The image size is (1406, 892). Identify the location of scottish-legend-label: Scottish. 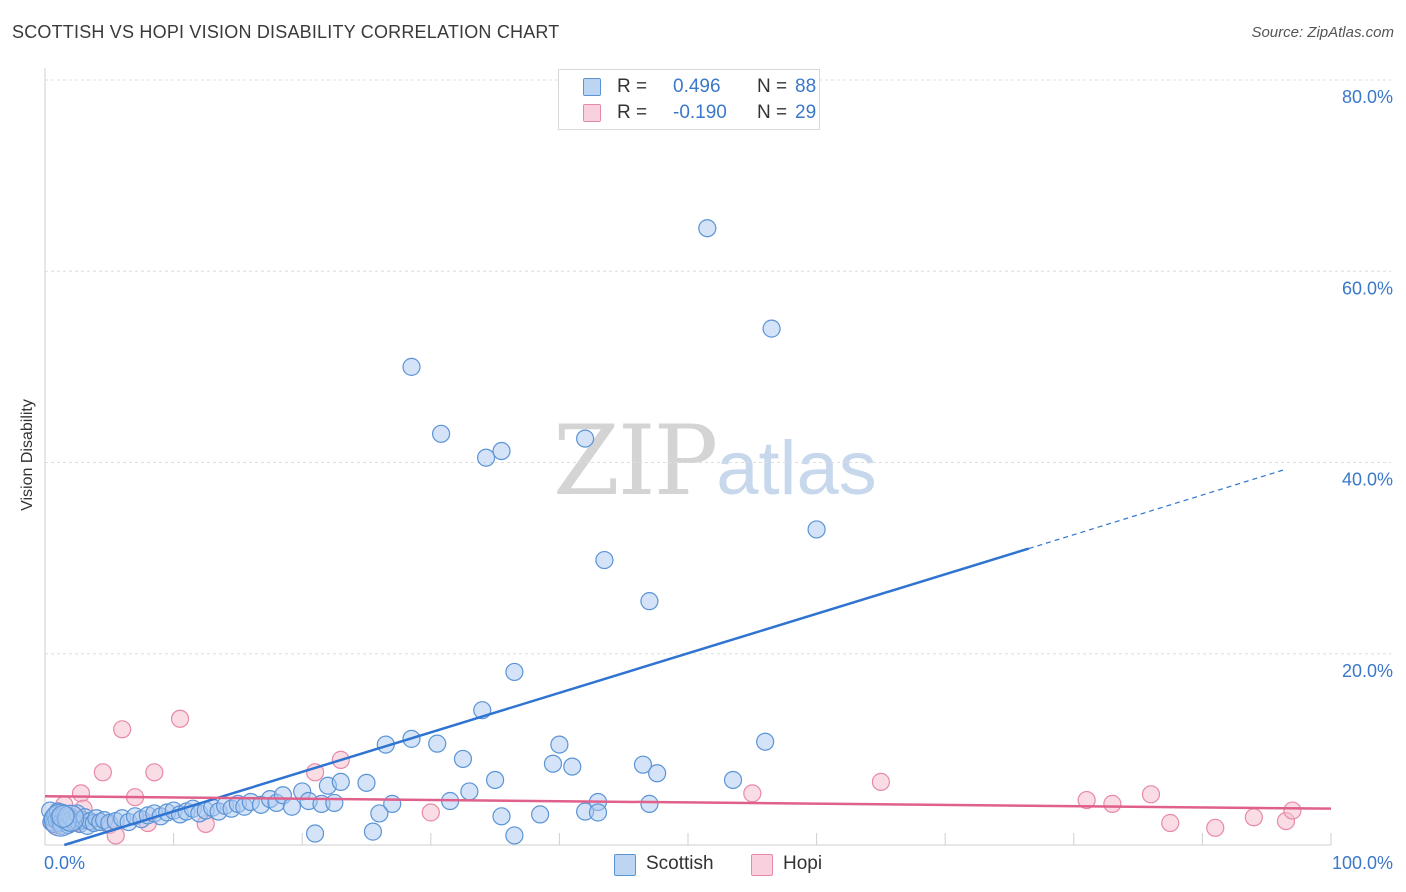
(680, 863).